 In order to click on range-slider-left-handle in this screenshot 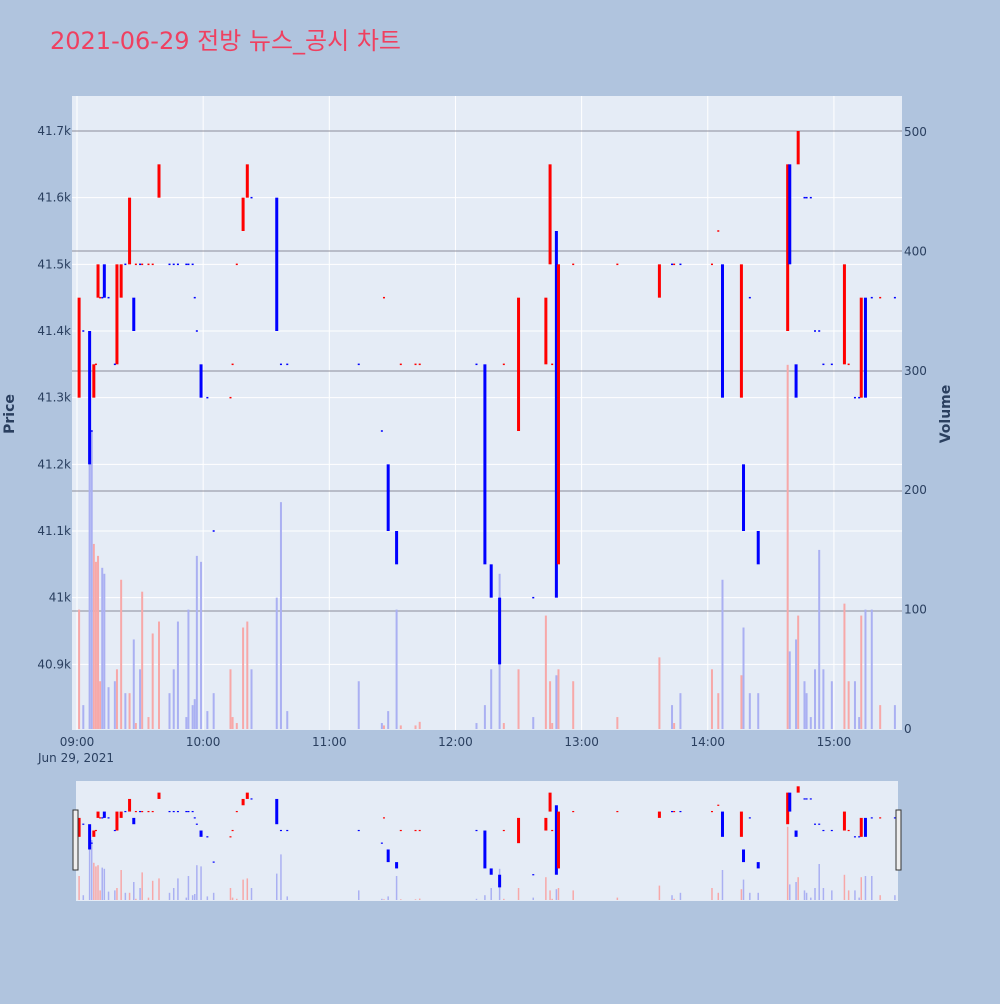, I will do `click(75, 840)`.